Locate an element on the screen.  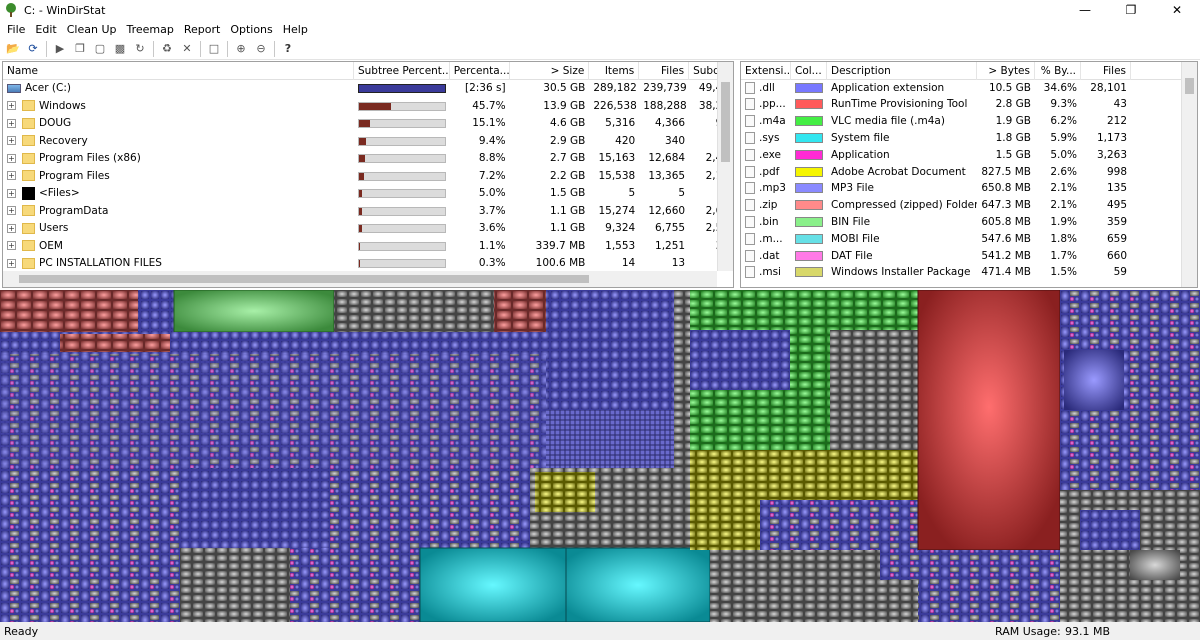
file-type-icon is located at coordinates (750, 138).